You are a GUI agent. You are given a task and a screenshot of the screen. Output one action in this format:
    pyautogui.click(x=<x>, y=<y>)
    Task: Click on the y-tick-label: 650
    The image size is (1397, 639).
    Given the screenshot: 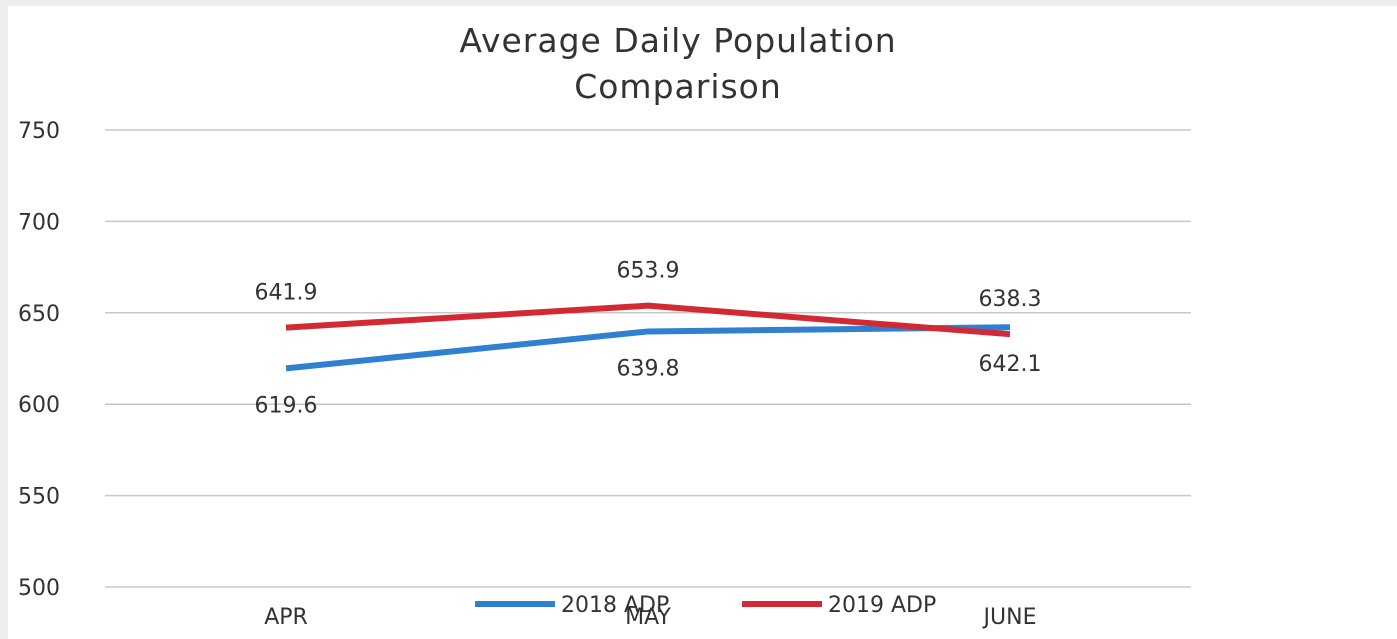 What is the action you would take?
    pyautogui.click(x=39, y=314)
    